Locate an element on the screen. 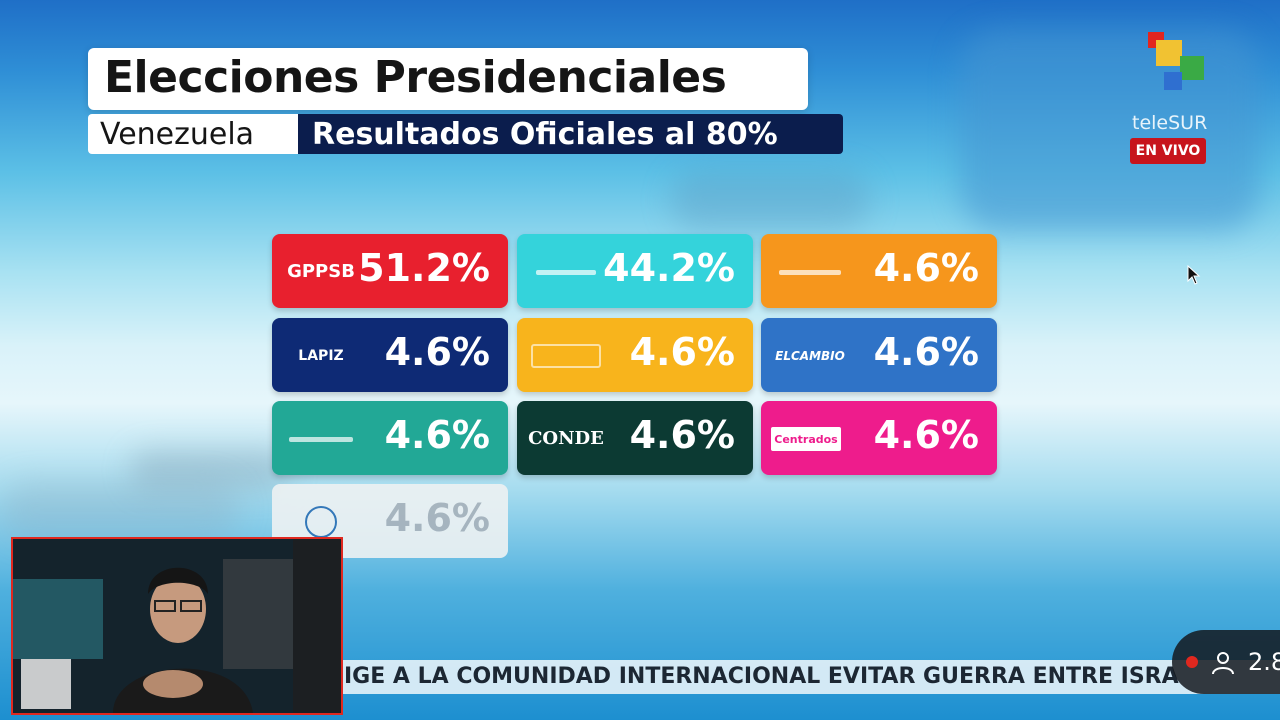 This screenshot has width=1280, height=720. result-card: Centrados 4.6% is located at coordinates (879, 438).